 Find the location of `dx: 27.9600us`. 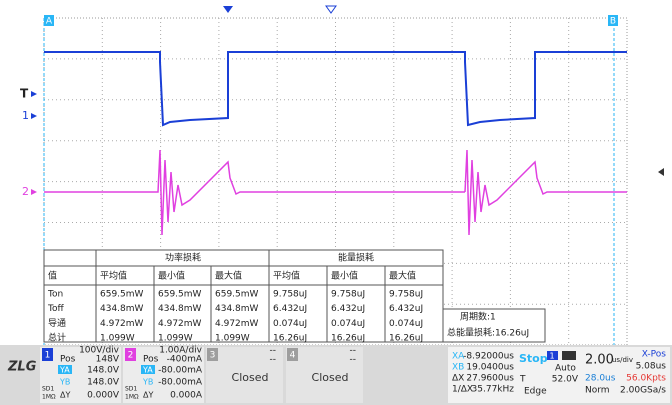

dx: 27.9600us is located at coordinates (490, 379).